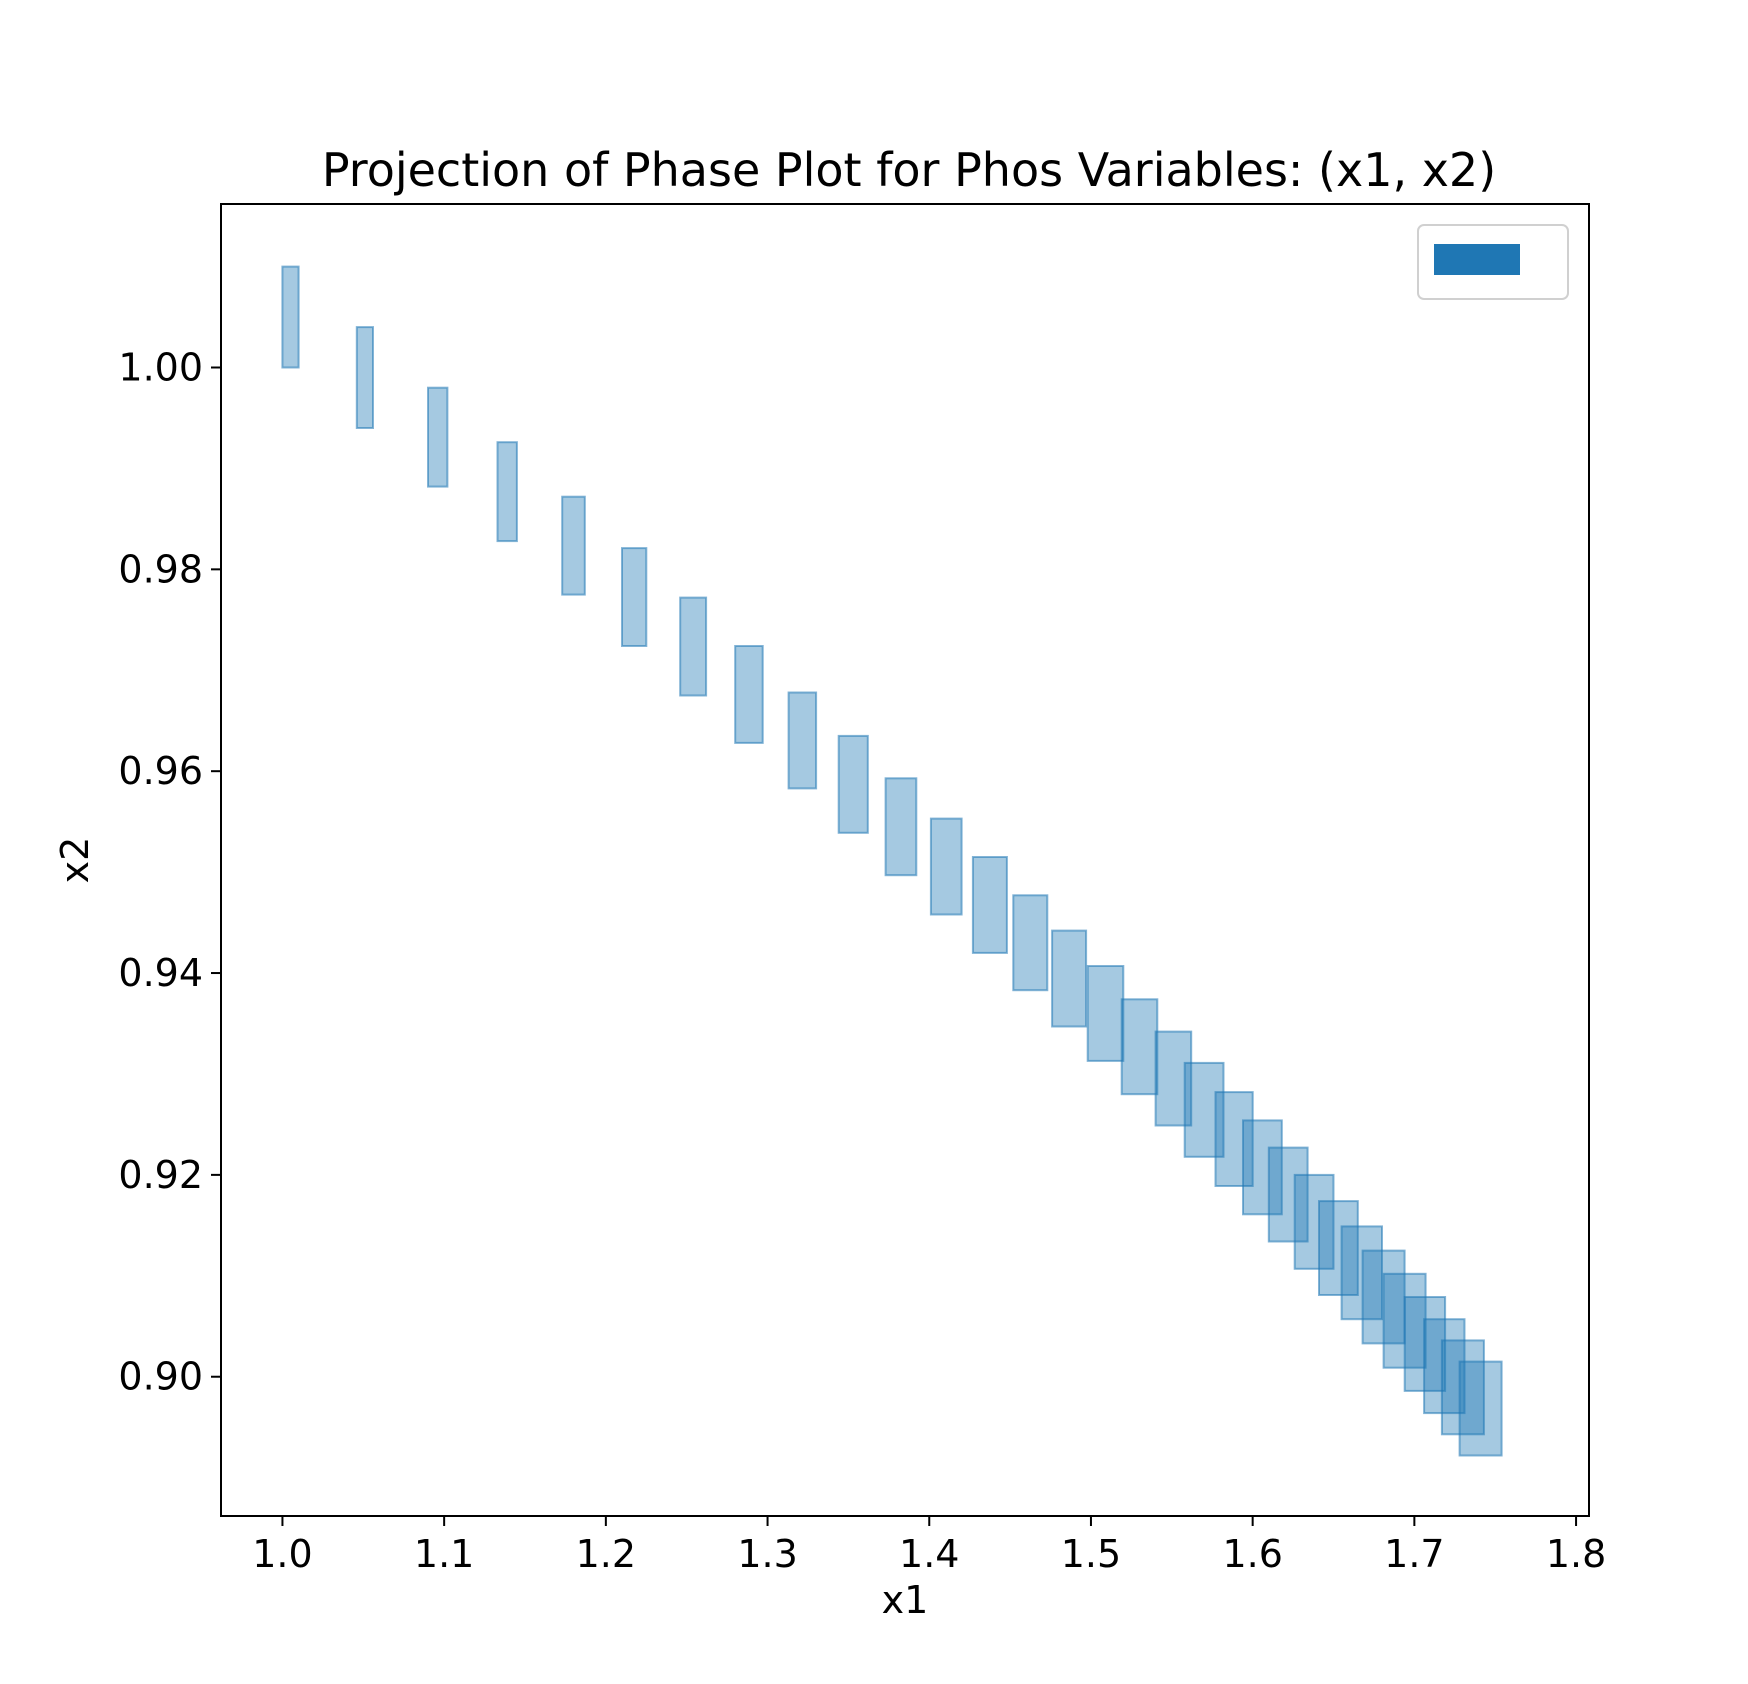  I want to click on x-tick-label: 1.2, so click(606, 1554).